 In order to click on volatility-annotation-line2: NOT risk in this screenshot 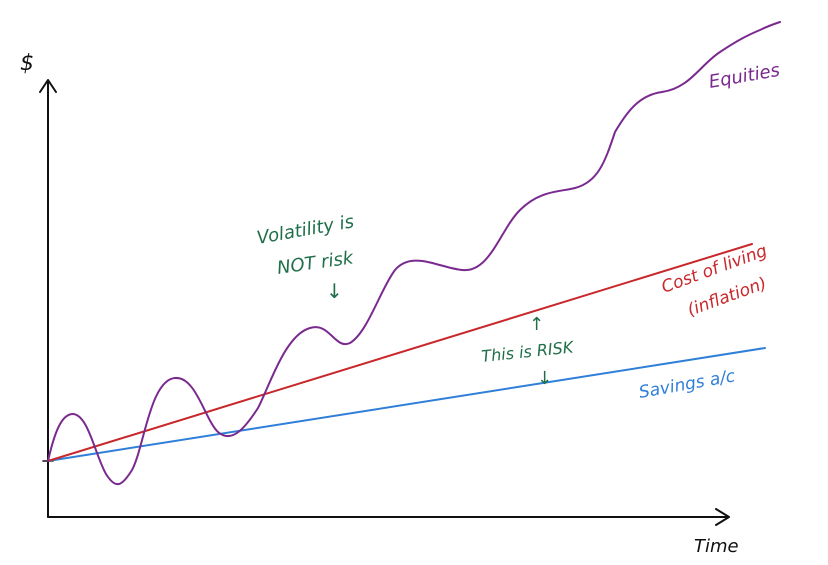, I will do `click(316, 263)`.